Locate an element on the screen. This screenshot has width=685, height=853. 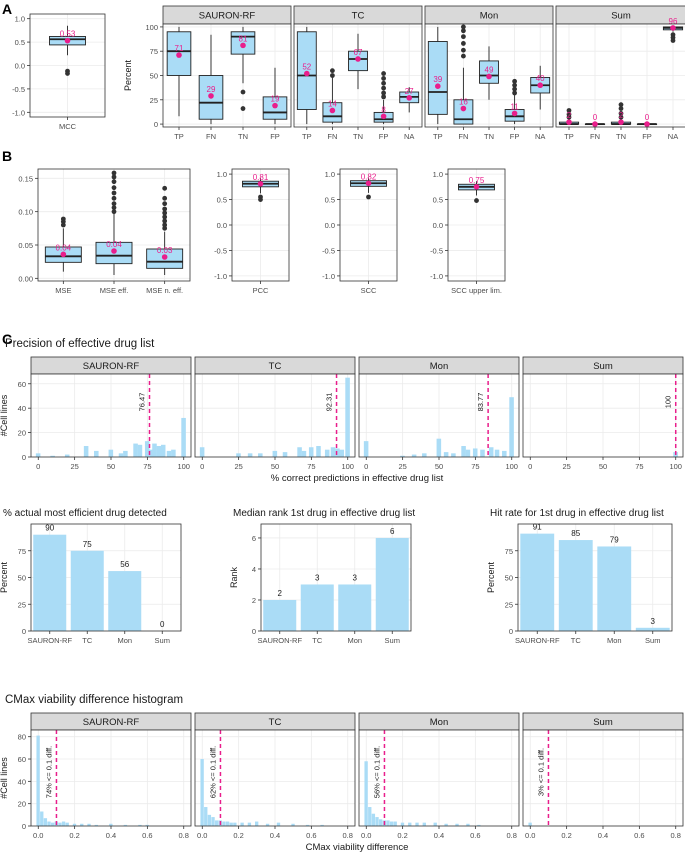
C-precision-sauronrf-xtick-label-4: 100 is located at coordinates (183, 466).